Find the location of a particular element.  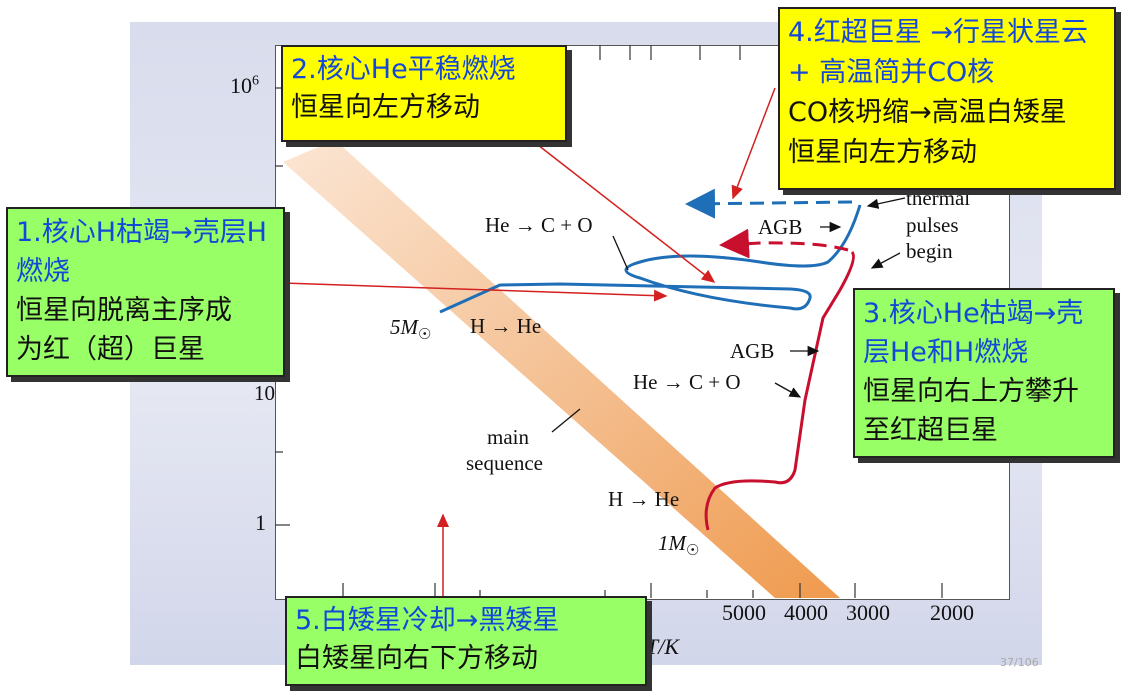

label-pointers is located at coordinates (728, 315).